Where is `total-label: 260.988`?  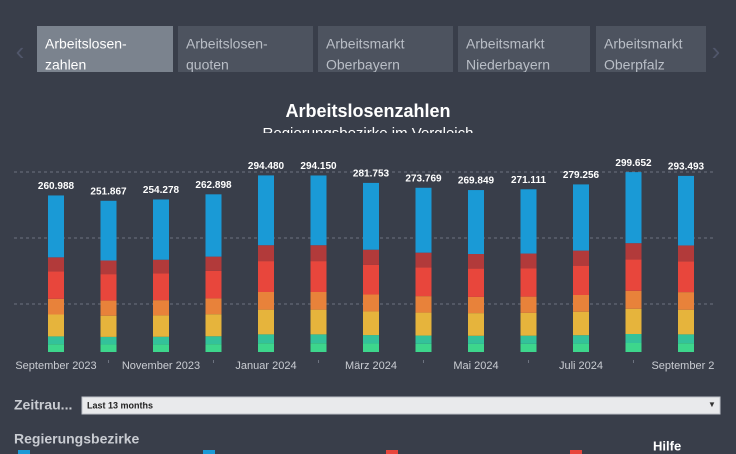
total-label: 260.988 is located at coordinates (56, 186).